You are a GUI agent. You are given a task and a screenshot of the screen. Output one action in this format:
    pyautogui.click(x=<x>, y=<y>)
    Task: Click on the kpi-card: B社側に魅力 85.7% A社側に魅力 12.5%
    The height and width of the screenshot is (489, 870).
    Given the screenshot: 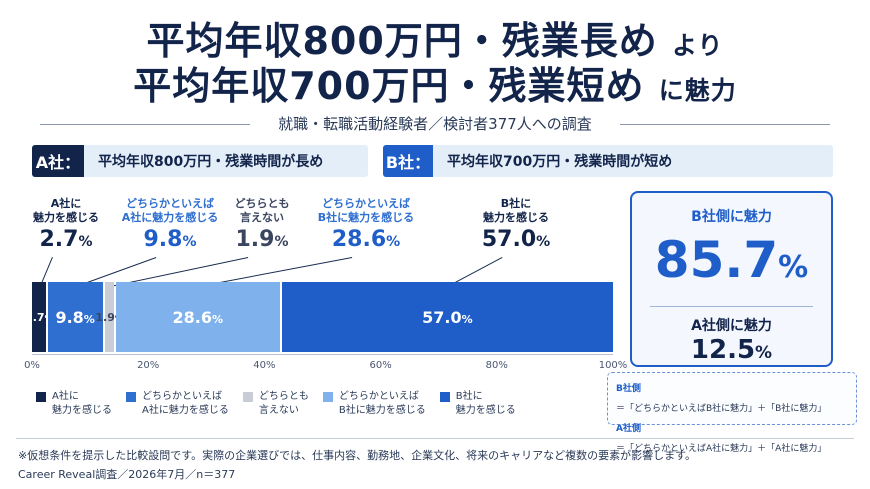 What is the action you would take?
    pyautogui.click(x=731, y=279)
    